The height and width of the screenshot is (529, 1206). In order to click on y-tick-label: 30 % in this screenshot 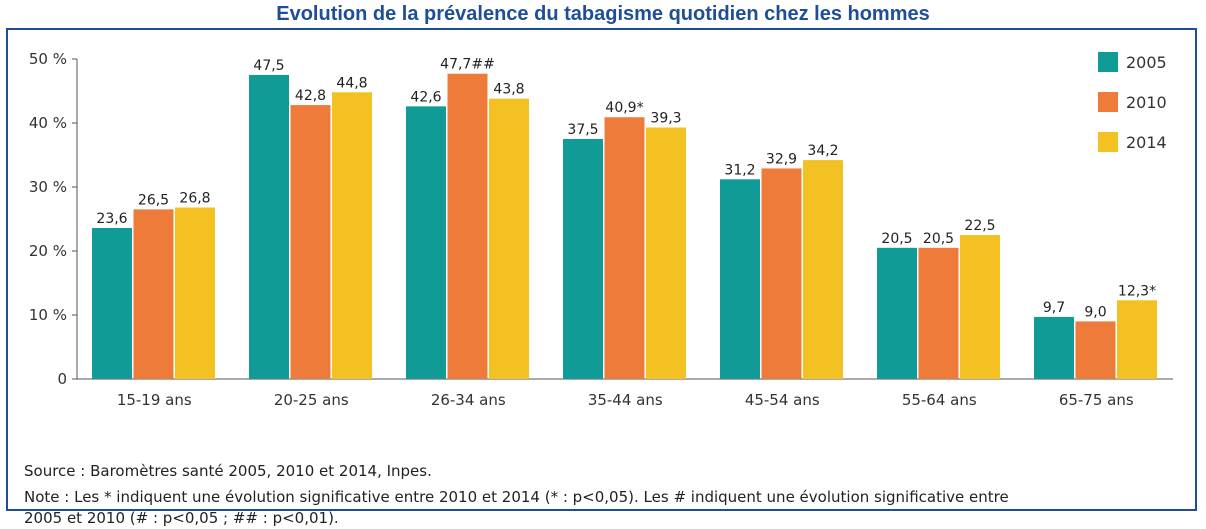, I will do `click(48, 187)`.